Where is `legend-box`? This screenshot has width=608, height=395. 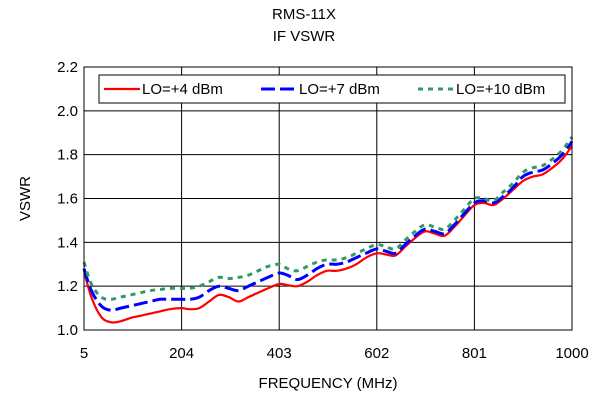 legend-box is located at coordinates (332, 89).